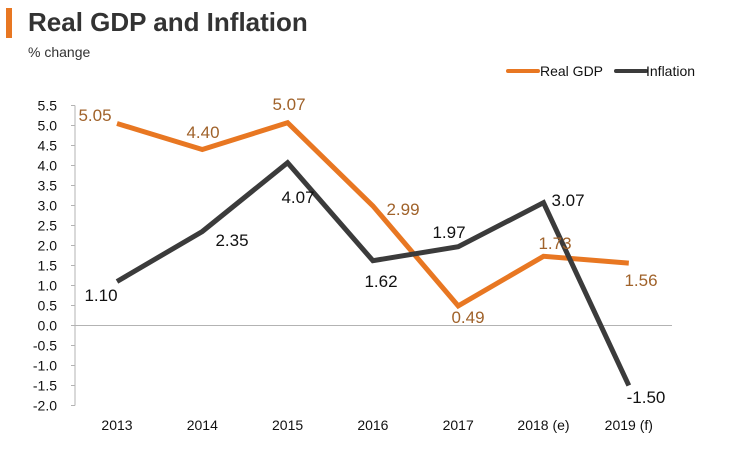 This screenshot has width=750, height=450. I want to click on y-tick-label: 0.5, so click(48, 306).